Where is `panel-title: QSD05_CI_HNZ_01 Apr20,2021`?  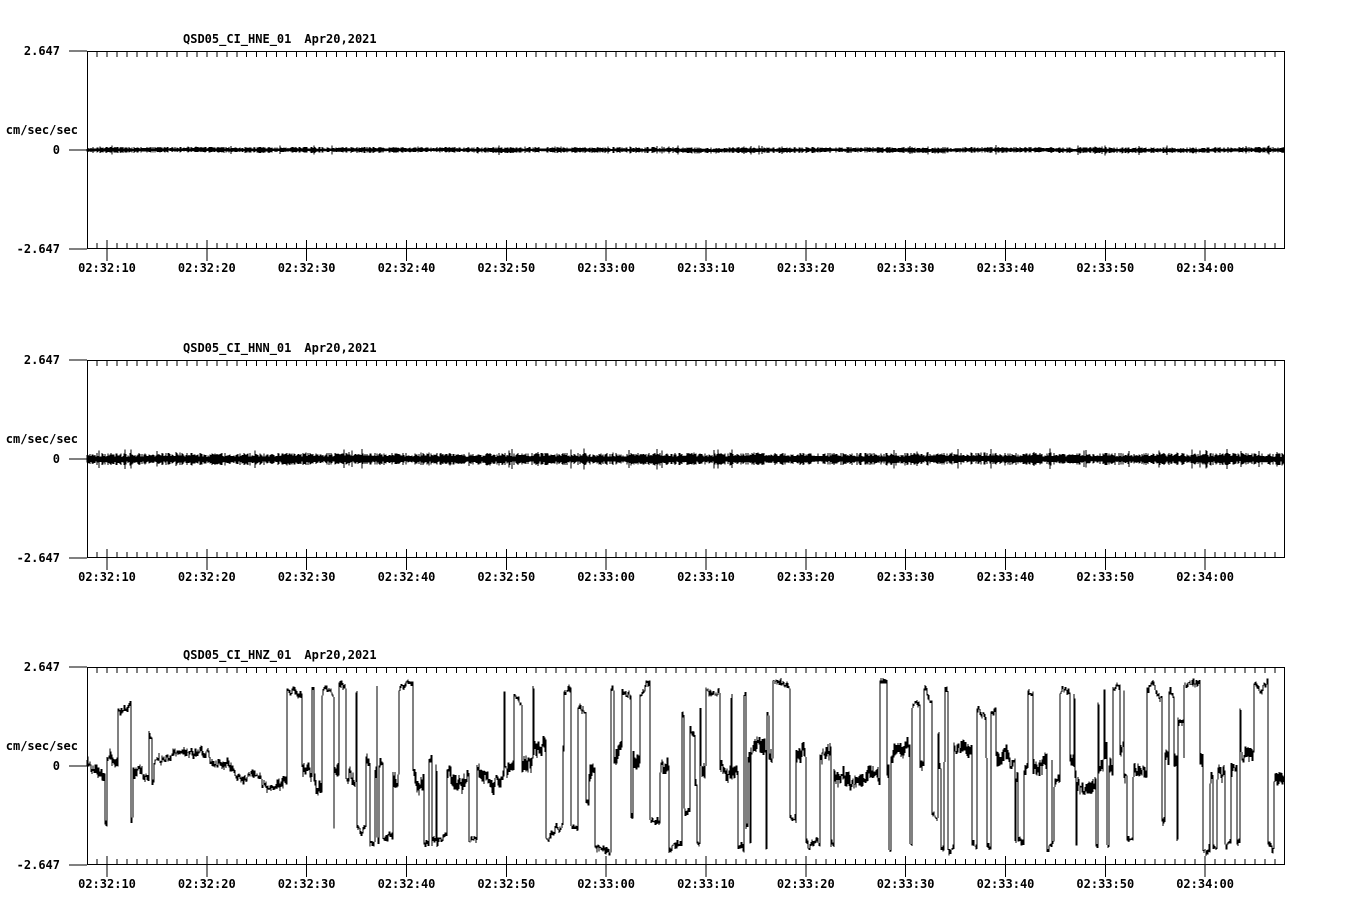 panel-title: QSD05_CI_HNZ_01 Apr20,2021 is located at coordinates (280, 655).